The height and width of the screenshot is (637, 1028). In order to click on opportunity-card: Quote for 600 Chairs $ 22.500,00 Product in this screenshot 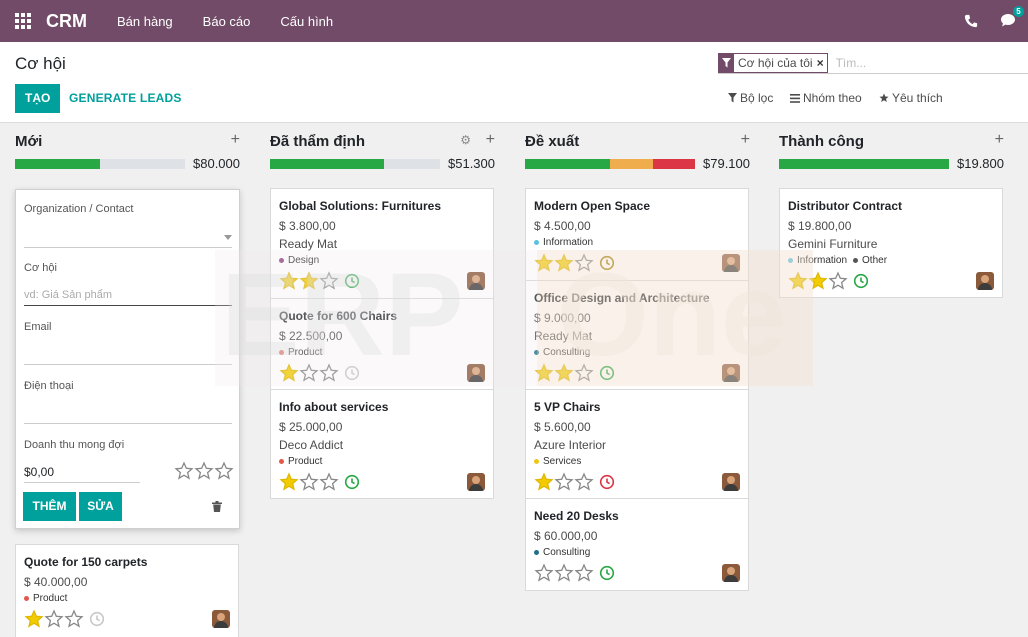, I will do `click(382, 344)`.